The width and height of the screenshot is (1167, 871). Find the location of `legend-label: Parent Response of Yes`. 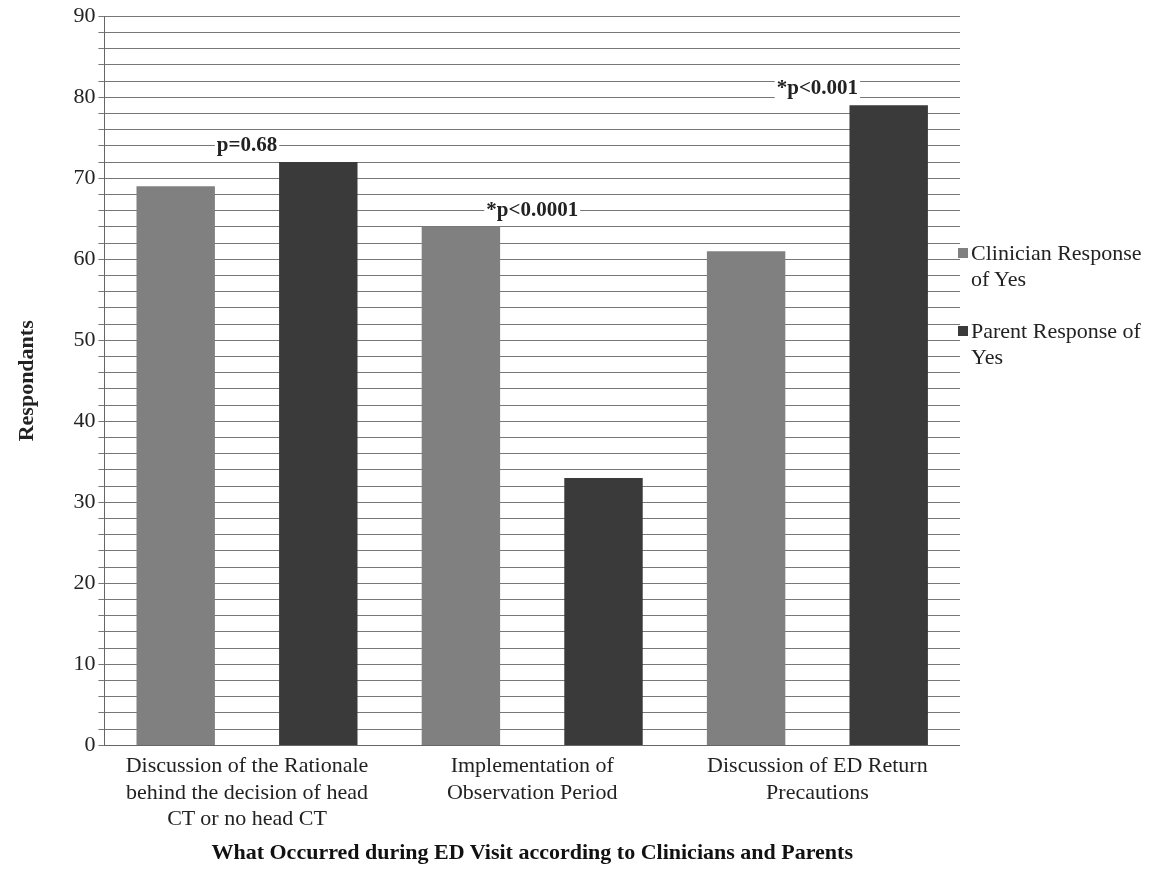

legend-label: Parent Response of Yes is located at coordinates (1056, 344).